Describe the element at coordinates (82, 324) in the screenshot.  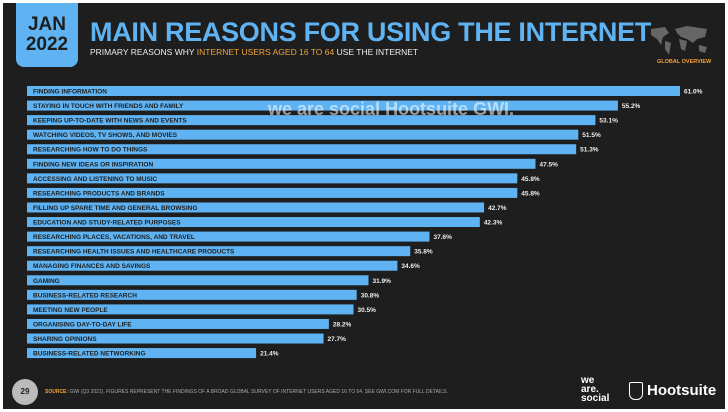
I see `category-label: ORGANISING DAY-TO-DAY LIFE` at that location.